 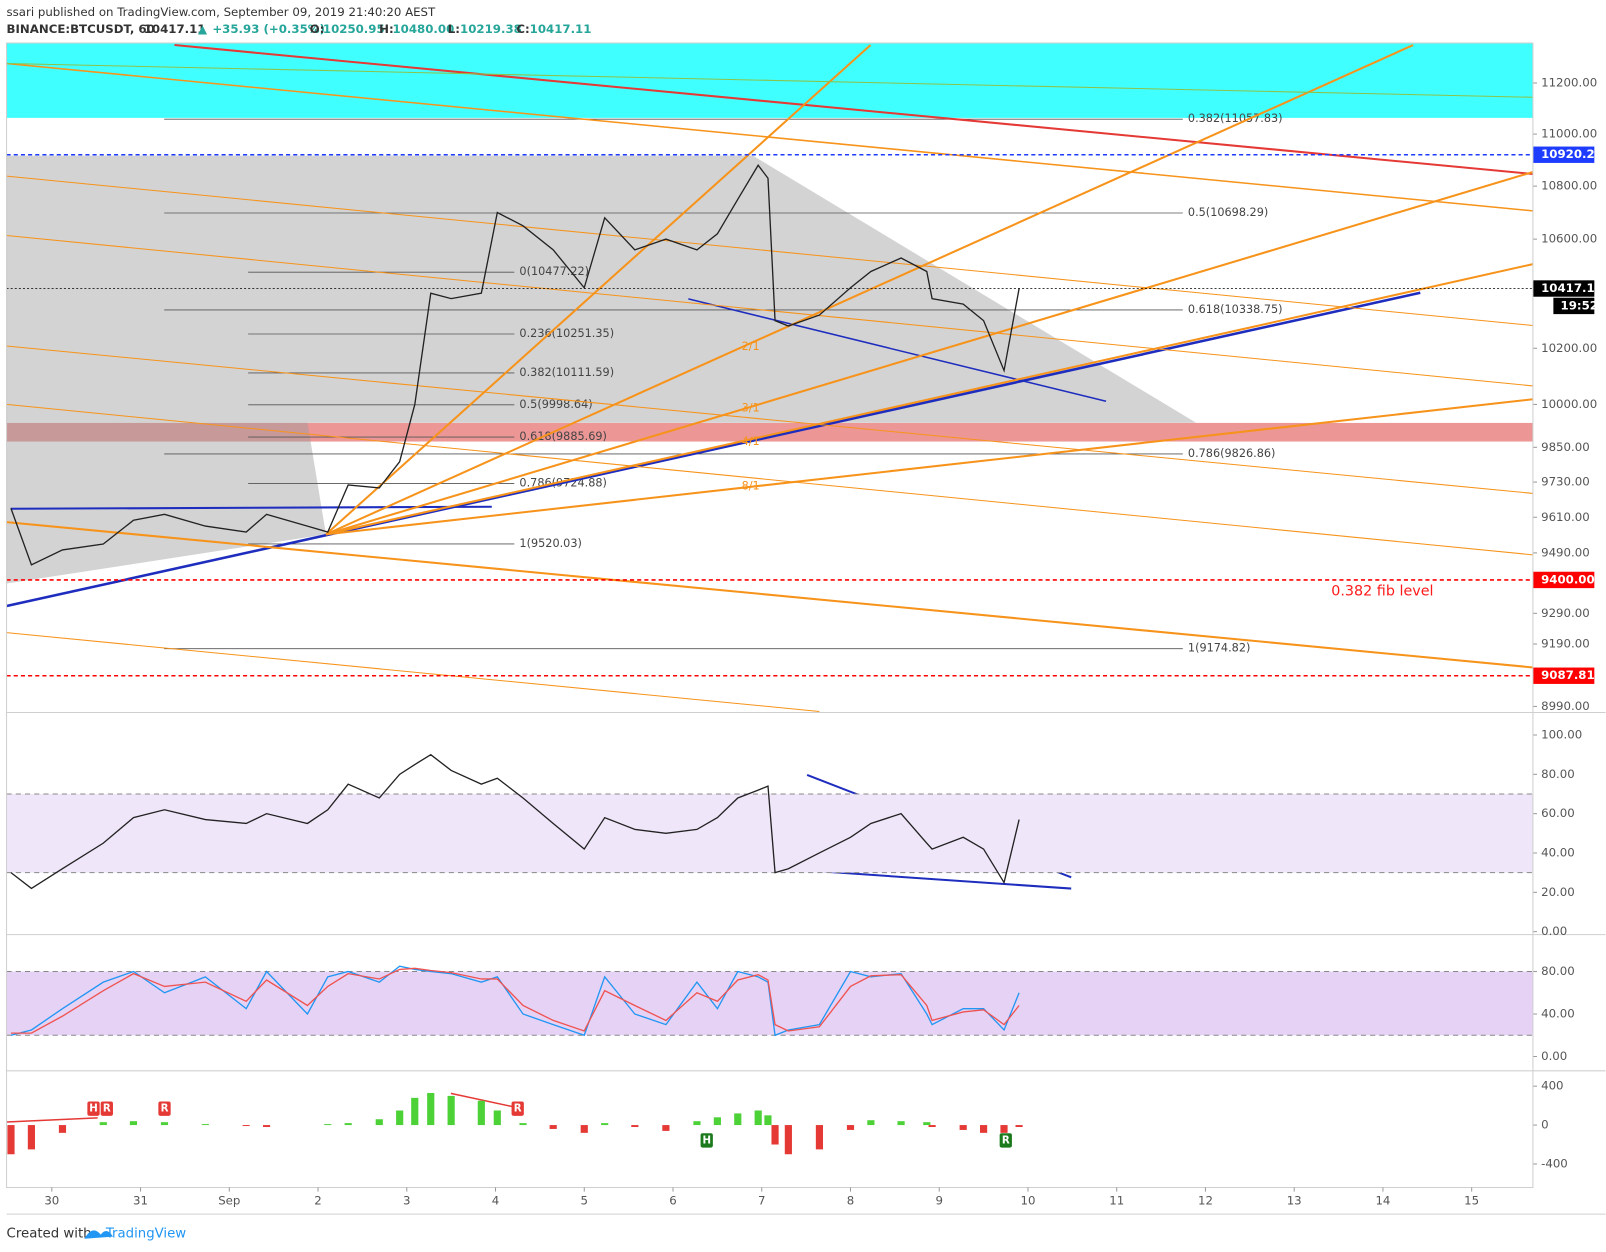 What do you see at coordinates (1219, 648) in the screenshot?
I see `fib-label: 1(9174.82)` at bounding box center [1219, 648].